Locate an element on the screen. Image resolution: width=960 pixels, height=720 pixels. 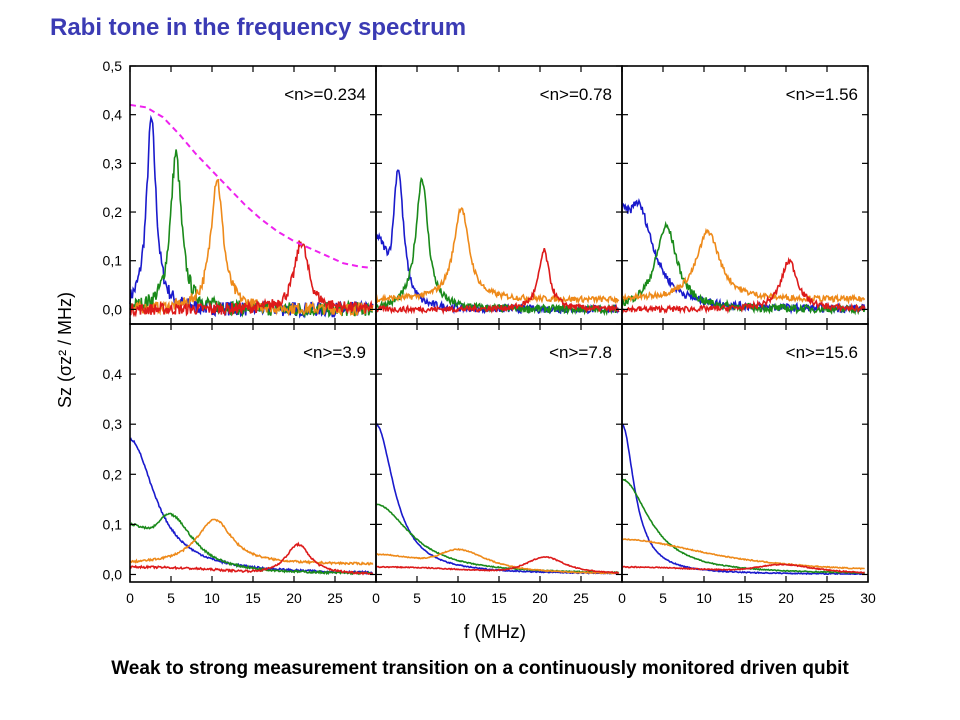
panel-label: <n>=3.9 is located at coordinates (334, 352).